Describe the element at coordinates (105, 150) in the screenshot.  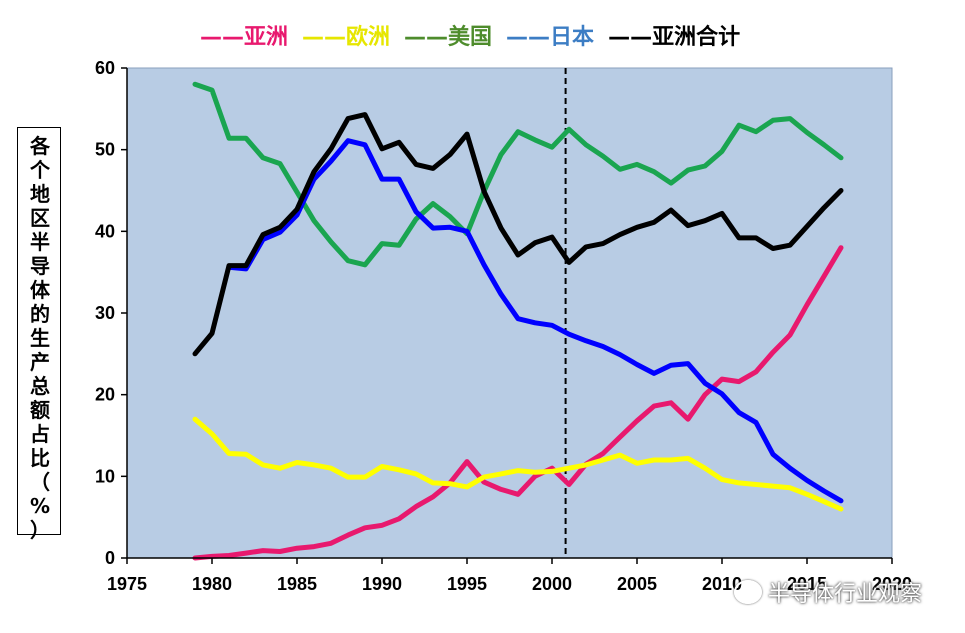
I see `y-tick-label-5: 50` at that location.